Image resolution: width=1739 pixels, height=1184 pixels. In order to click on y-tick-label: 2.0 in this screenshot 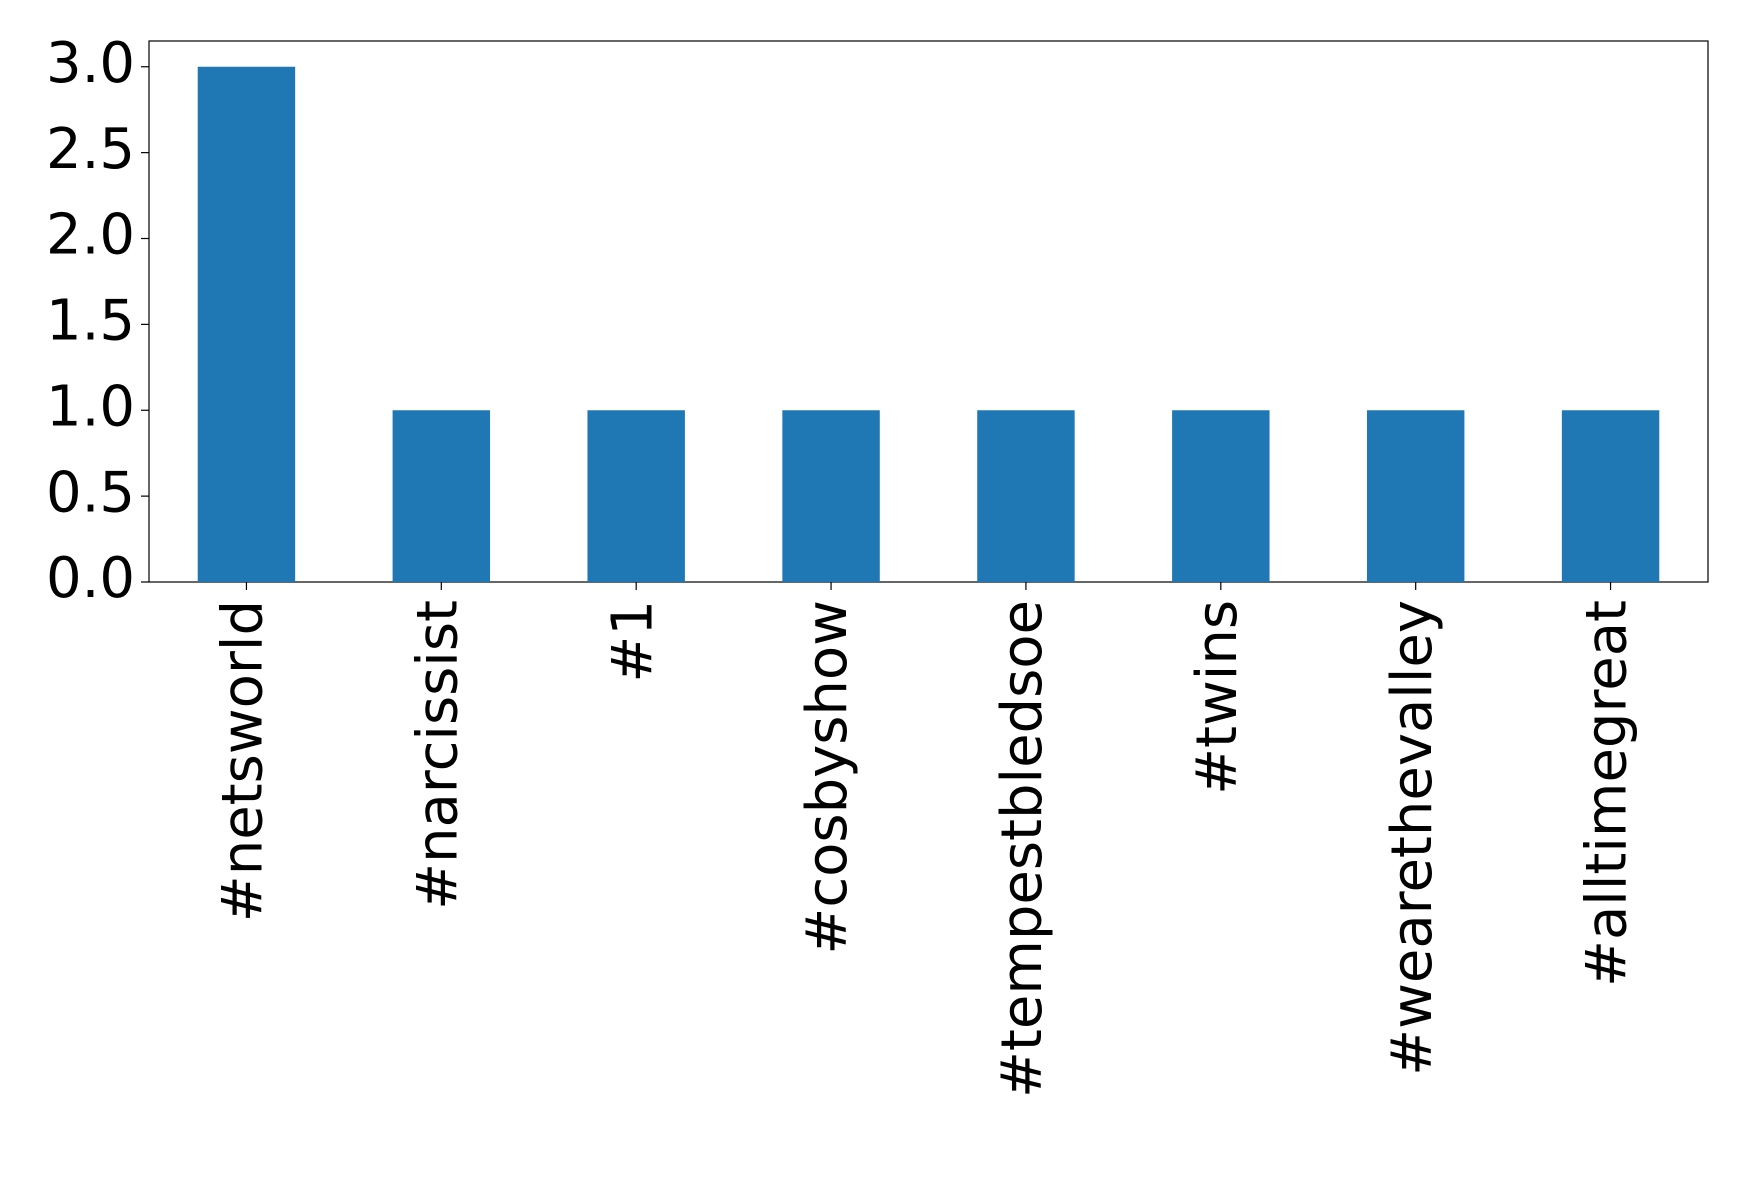, I will do `click(90, 235)`.